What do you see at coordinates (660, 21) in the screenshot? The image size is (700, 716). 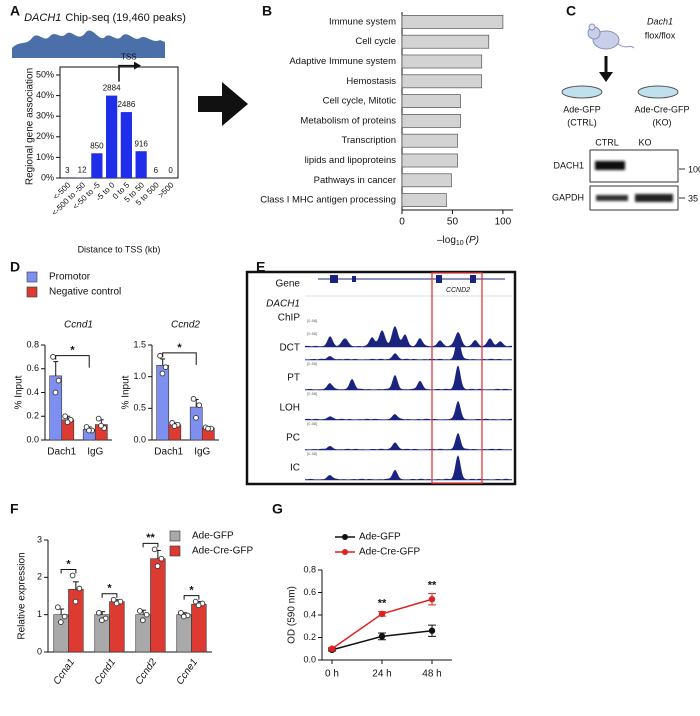 I see `gene-label: Dach1` at bounding box center [660, 21].